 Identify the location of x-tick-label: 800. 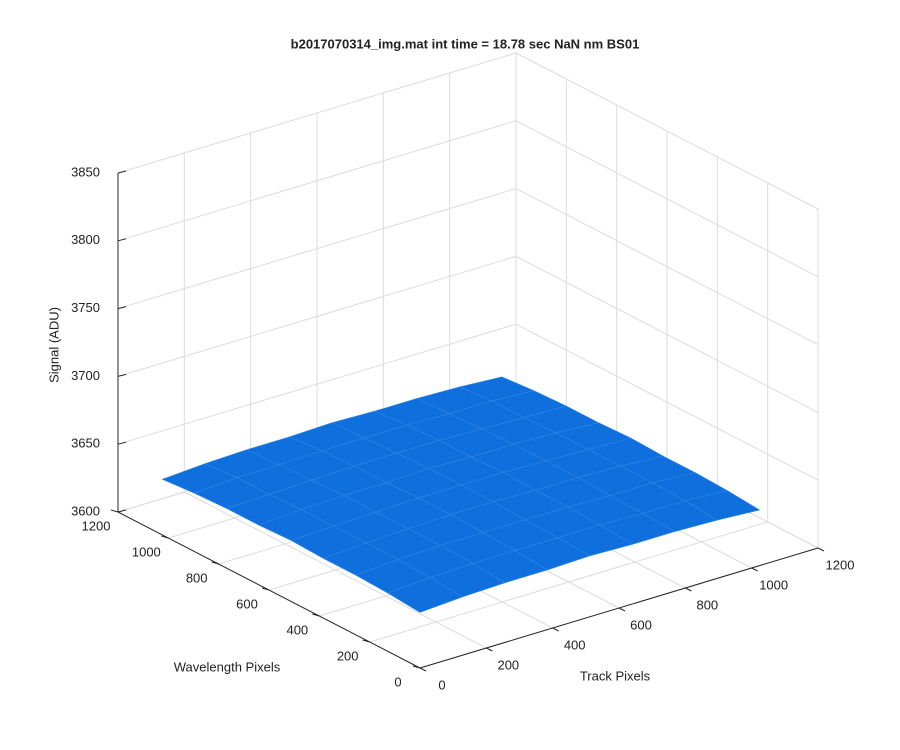
(707, 604).